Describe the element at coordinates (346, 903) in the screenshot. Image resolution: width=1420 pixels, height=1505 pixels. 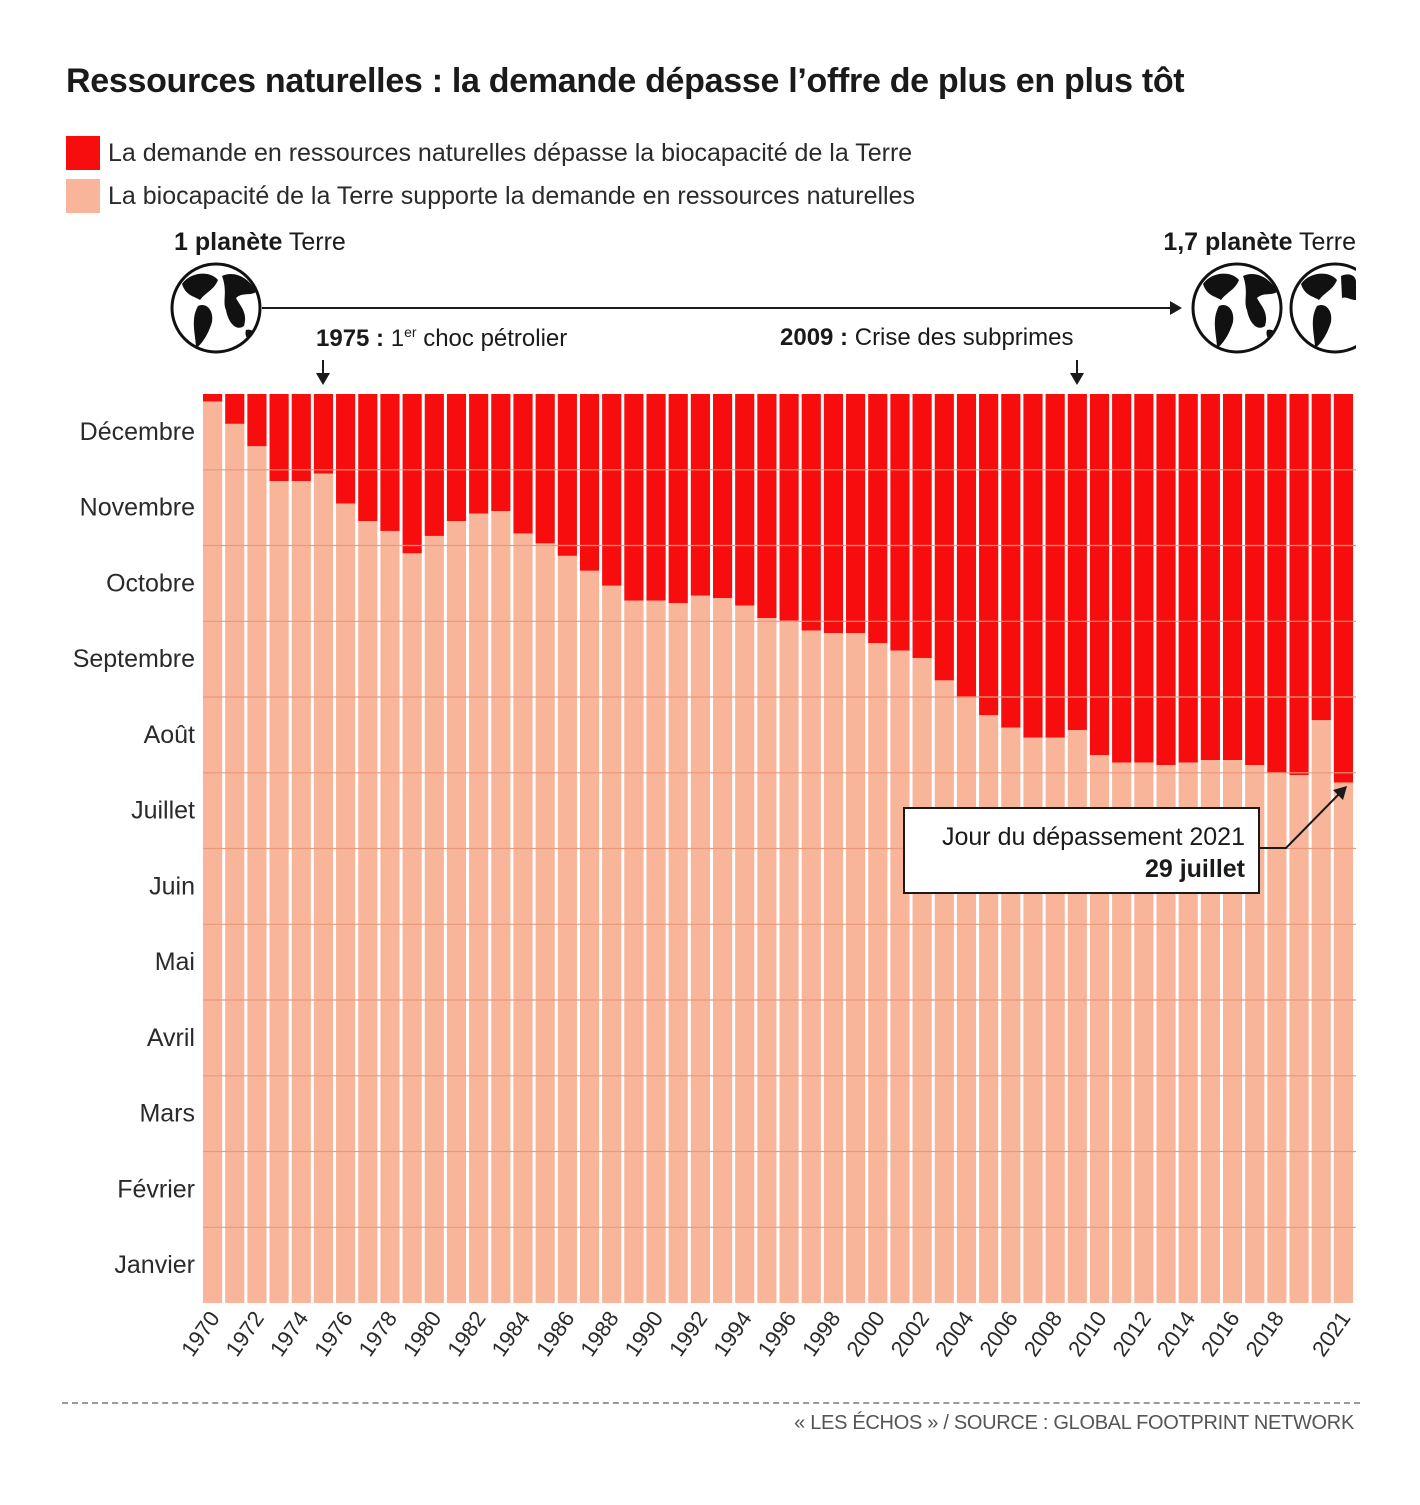
I see `bar-supported-1976` at that location.